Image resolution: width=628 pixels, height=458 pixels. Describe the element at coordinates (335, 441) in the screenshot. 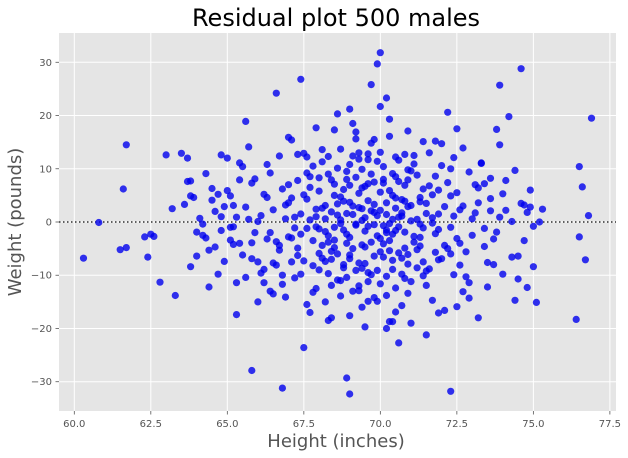

I see `x-axis-title: Height (inches)` at that location.